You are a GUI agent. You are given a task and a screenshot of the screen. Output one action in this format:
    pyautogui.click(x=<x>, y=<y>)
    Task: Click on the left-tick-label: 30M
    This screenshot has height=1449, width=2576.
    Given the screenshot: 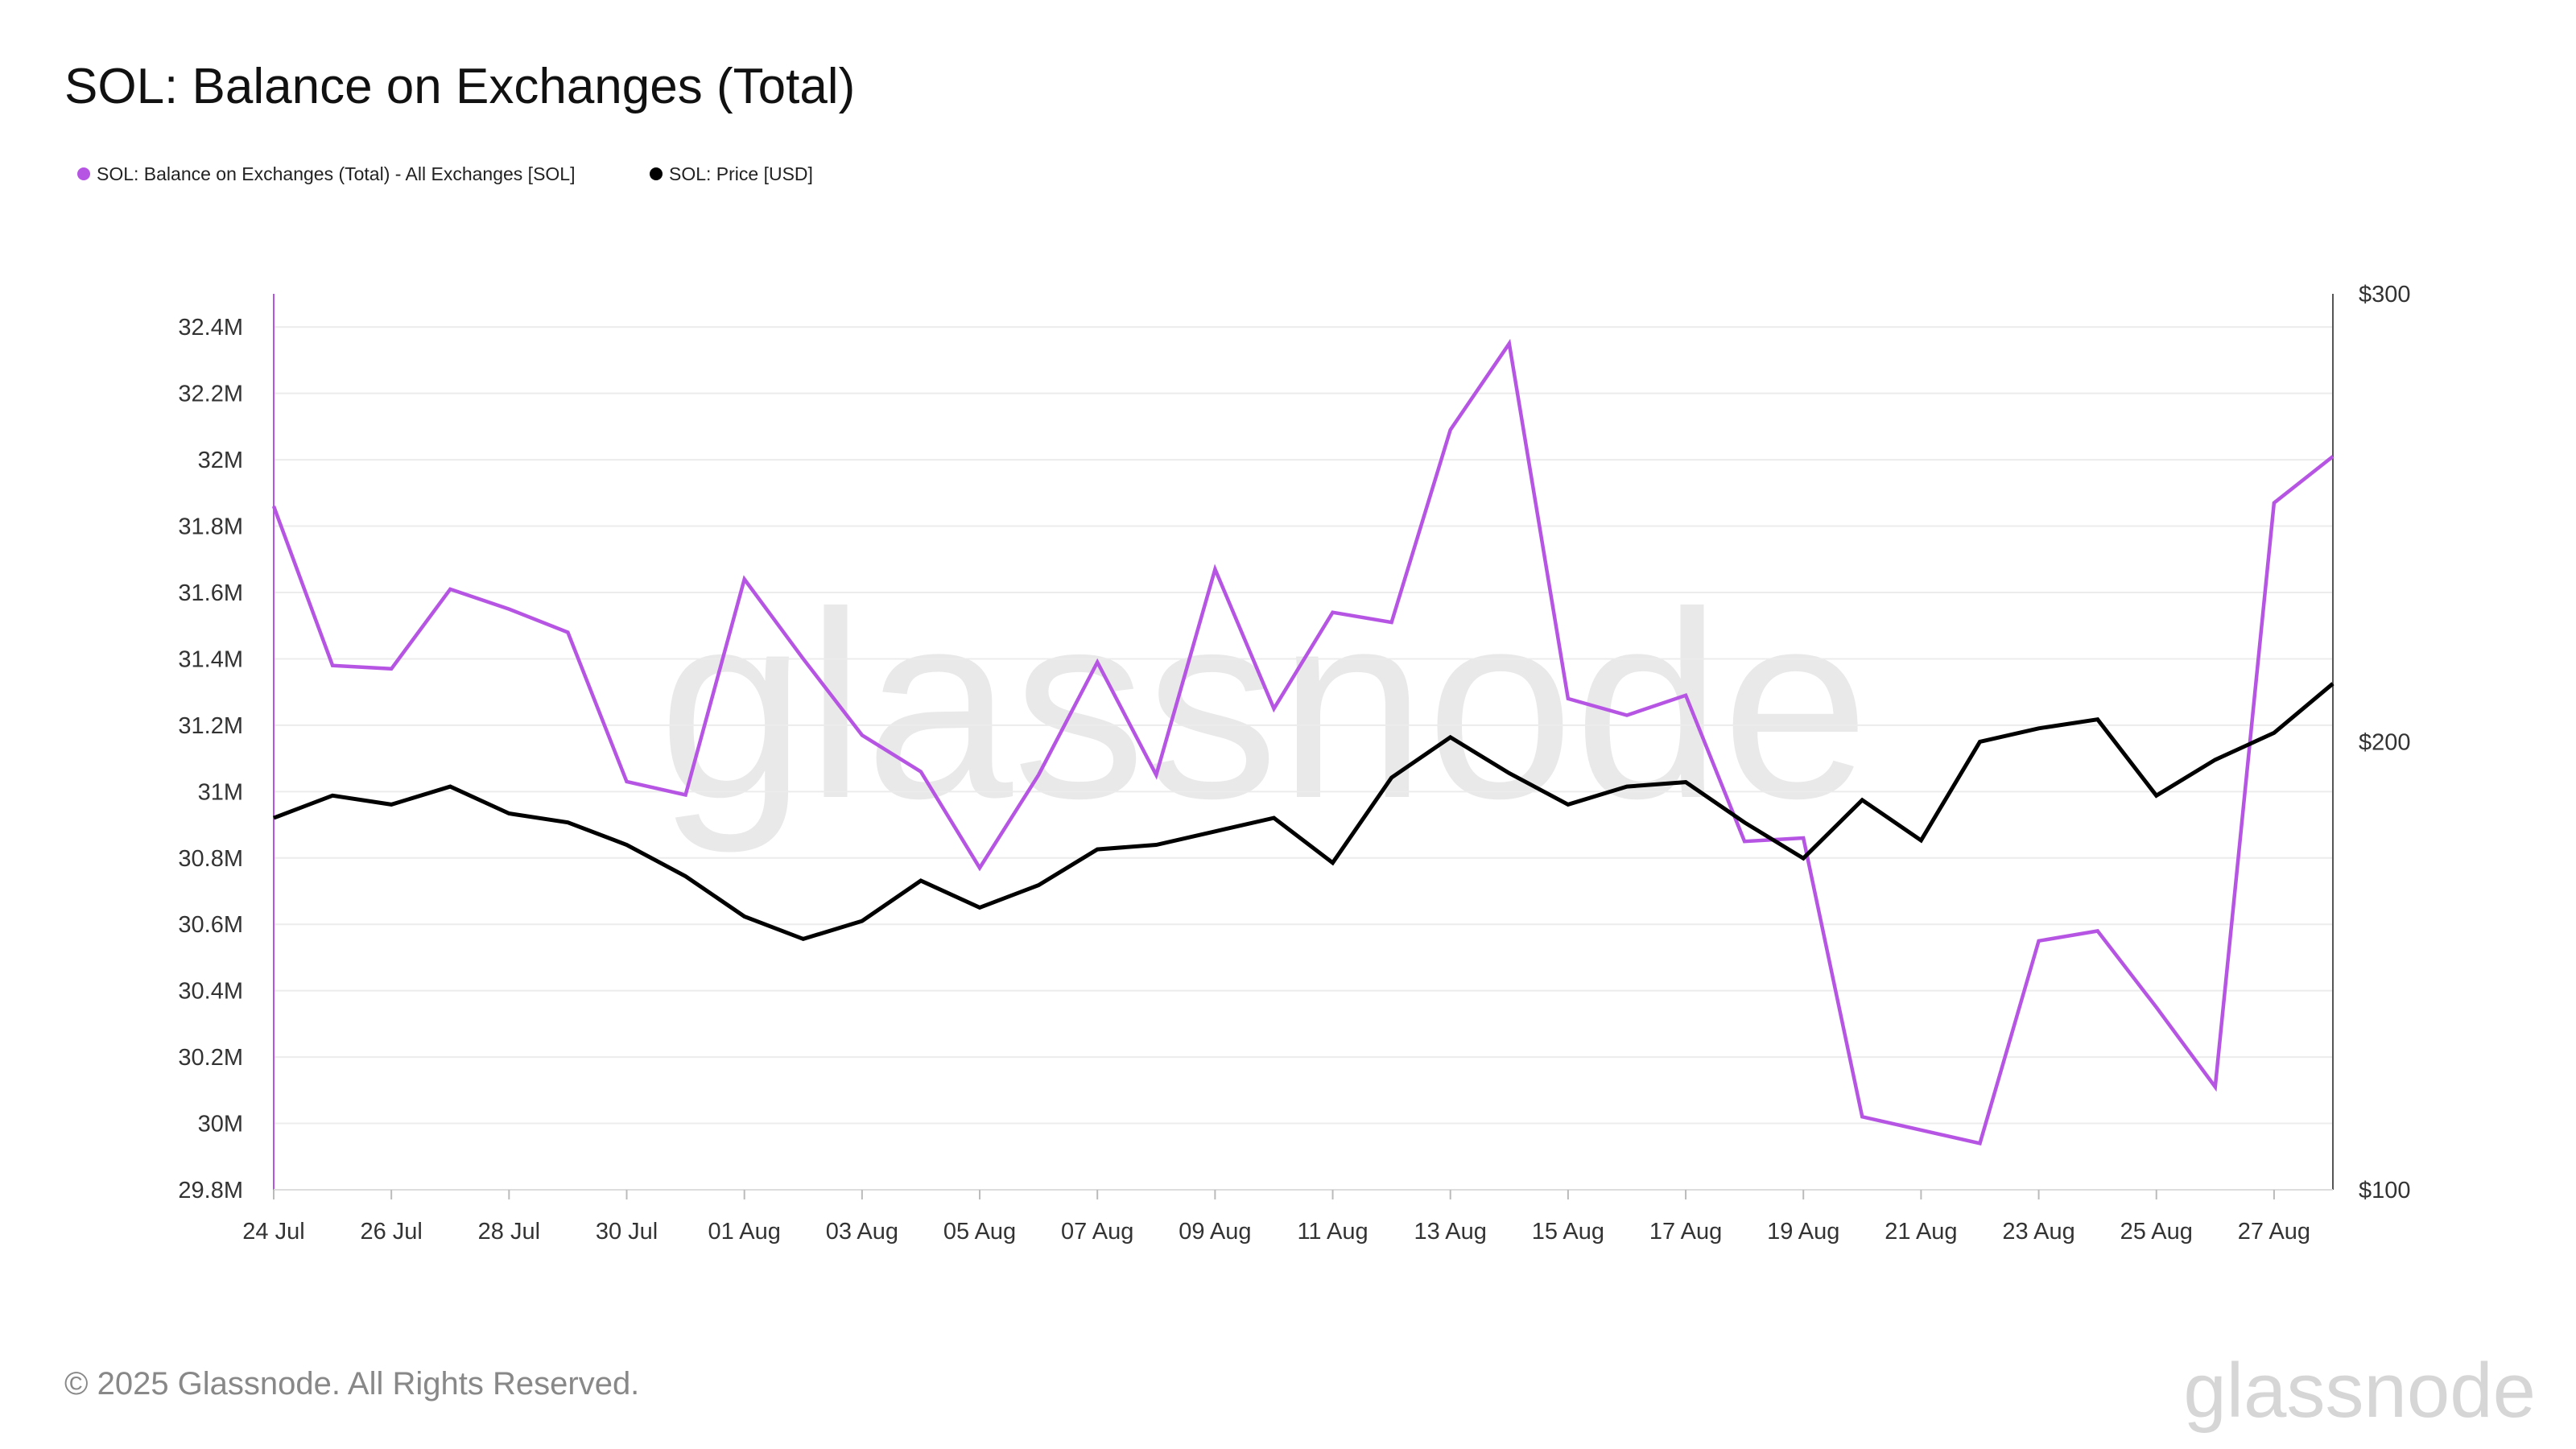 What is the action you would take?
    pyautogui.click(x=221, y=1124)
    